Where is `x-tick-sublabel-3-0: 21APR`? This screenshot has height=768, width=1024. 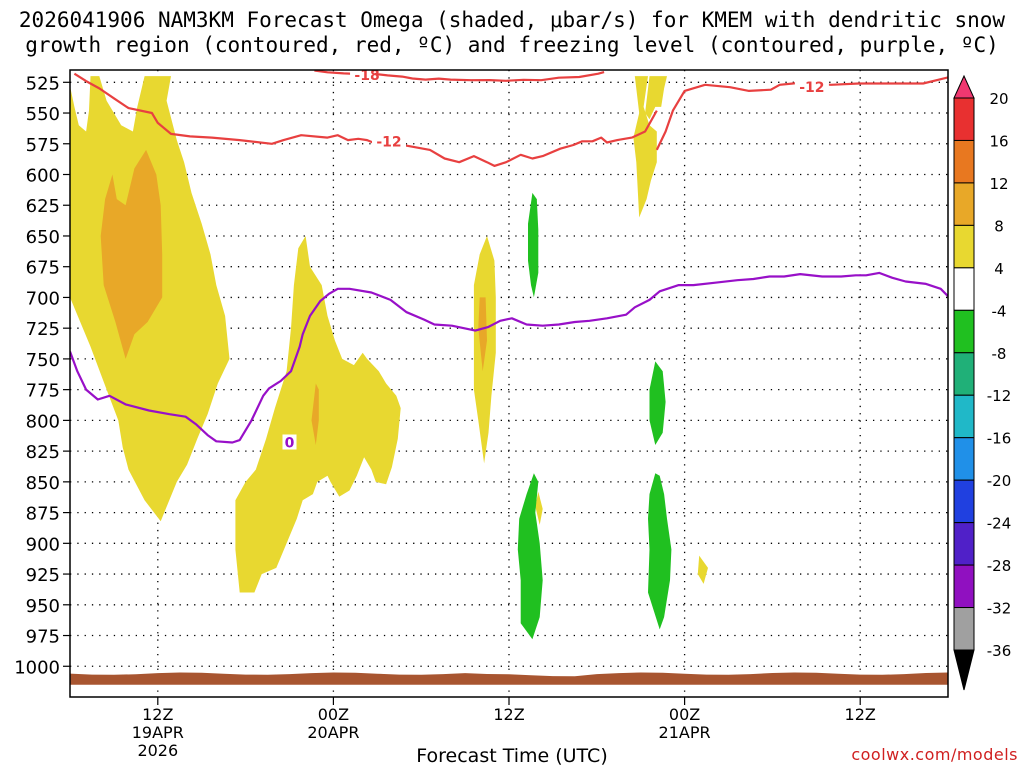 x-tick-sublabel-3-0: 21APR is located at coordinates (685, 732).